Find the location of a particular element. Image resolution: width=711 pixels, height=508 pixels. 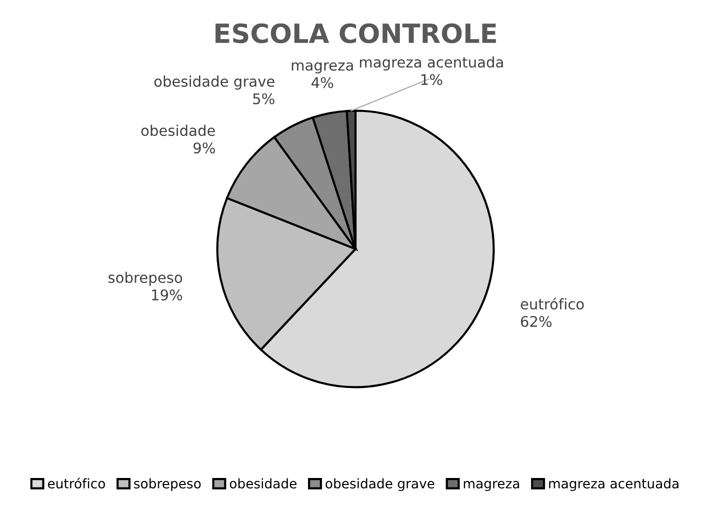

slice-label: magreza acentuada is located at coordinates (431, 63).